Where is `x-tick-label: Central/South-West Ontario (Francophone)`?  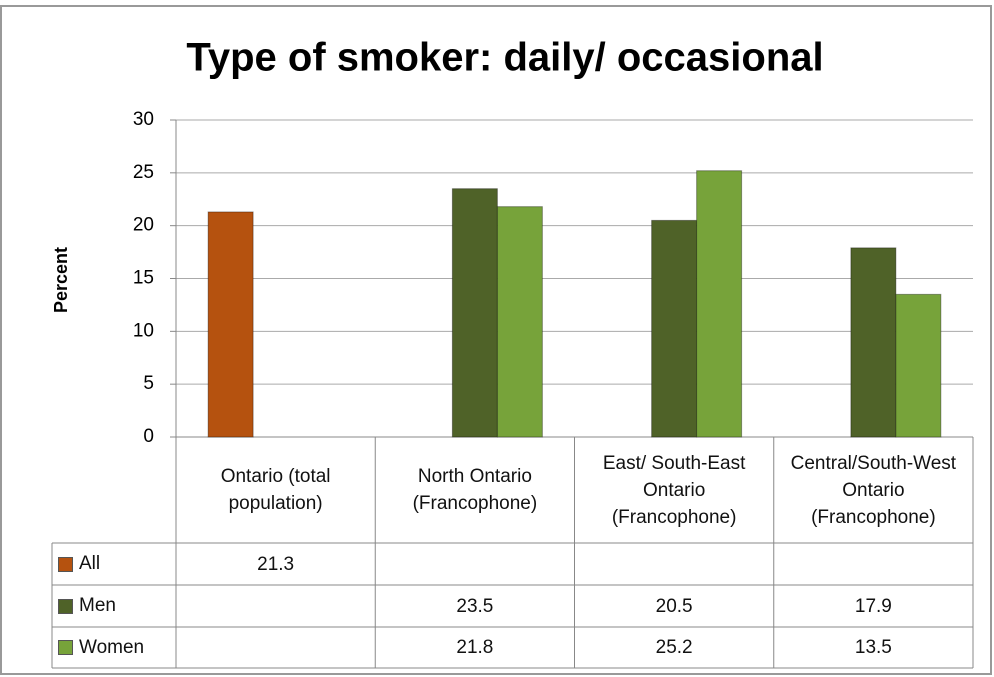 x-tick-label: Central/South-West Ontario (Francophone) is located at coordinates (873, 490).